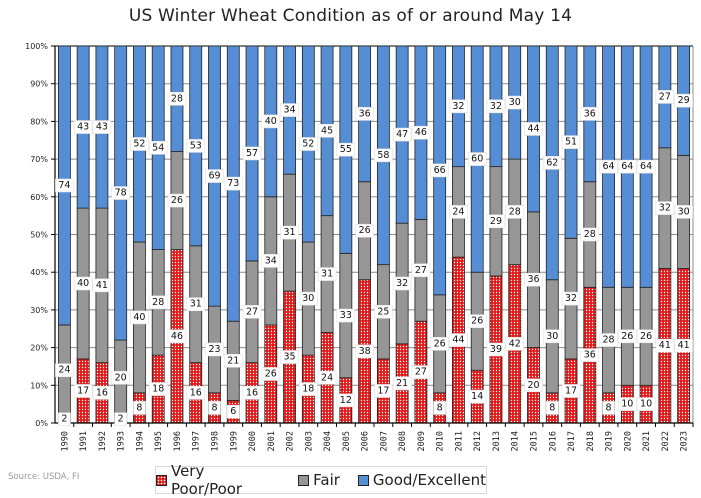  I want to click on y-tick-label: 50%, so click(39, 235).